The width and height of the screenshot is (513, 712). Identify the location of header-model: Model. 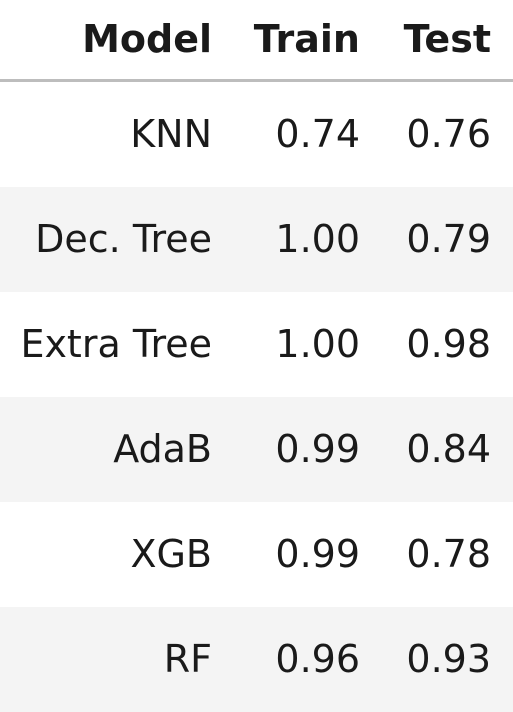
(117, 41).